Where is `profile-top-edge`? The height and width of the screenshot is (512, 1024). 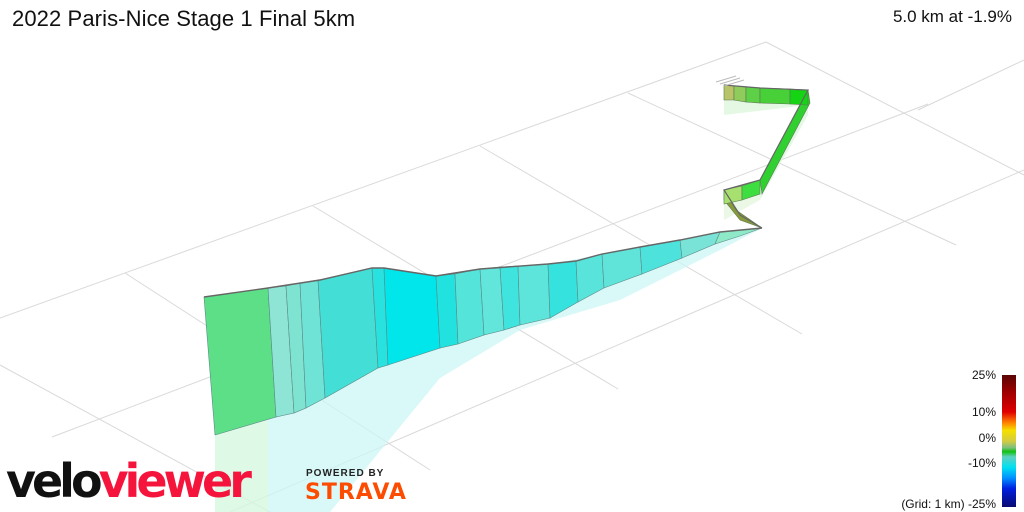 profile-top-edge is located at coordinates (483, 262).